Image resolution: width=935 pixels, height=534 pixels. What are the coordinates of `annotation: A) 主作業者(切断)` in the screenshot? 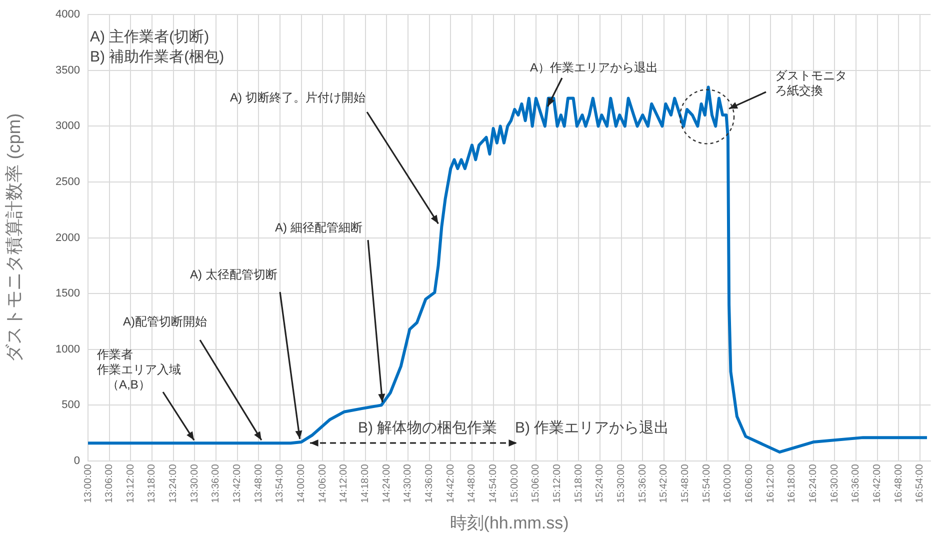 It's located at (150, 37).